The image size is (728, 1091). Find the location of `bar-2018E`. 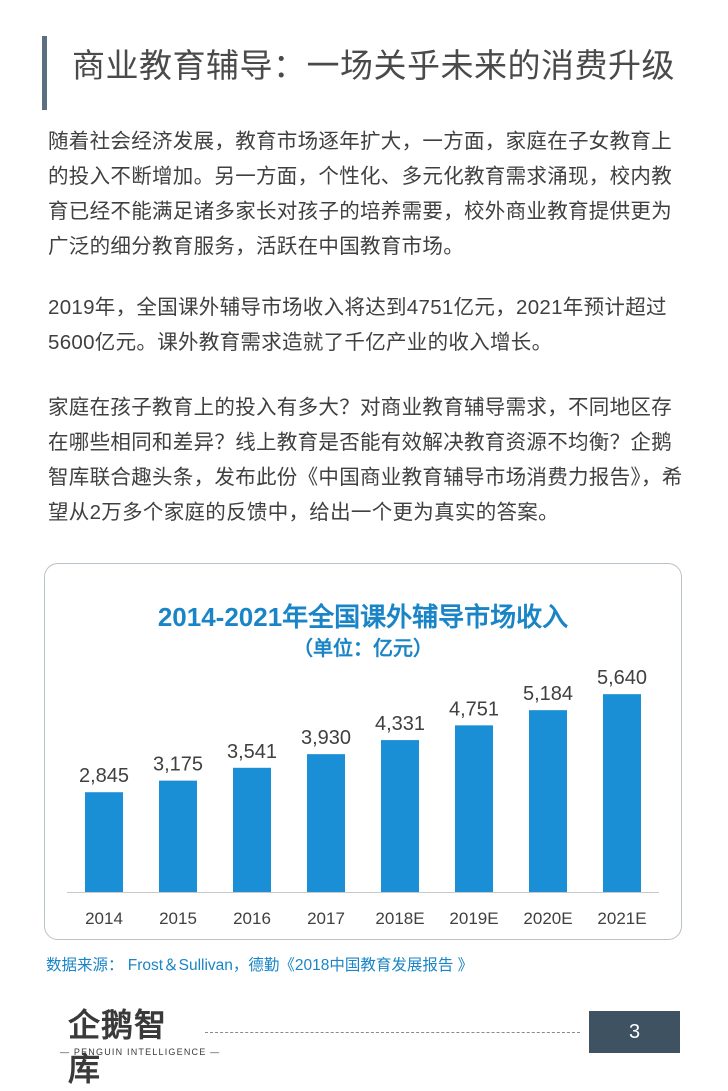

bar-2018E is located at coordinates (400, 816).